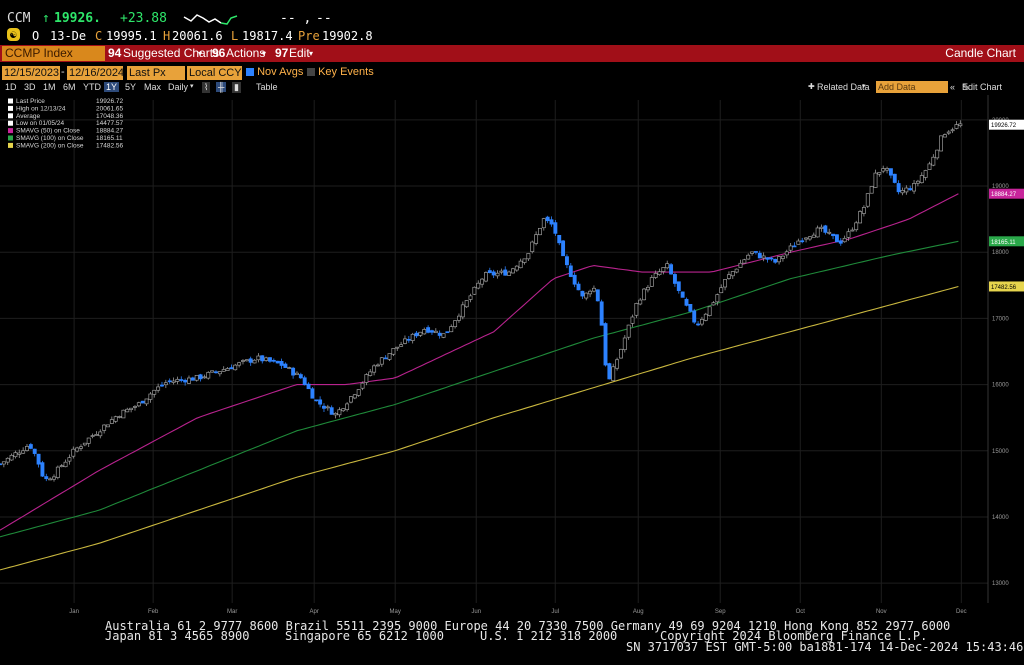  What do you see at coordinates (214, 73) in the screenshot?
I see `currency-select: Local CCY` at bounding box center [214, 73].